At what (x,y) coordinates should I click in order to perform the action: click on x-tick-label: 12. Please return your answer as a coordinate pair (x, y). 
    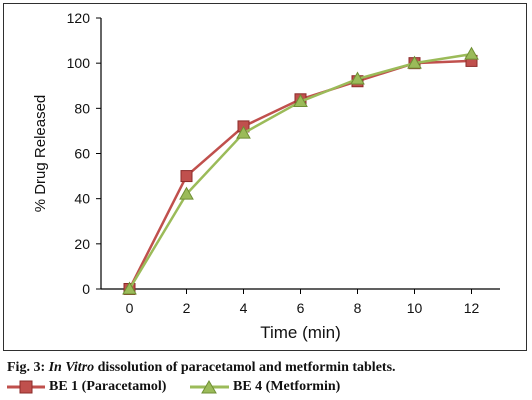
    Looking at the image, I should click on (472, 308).